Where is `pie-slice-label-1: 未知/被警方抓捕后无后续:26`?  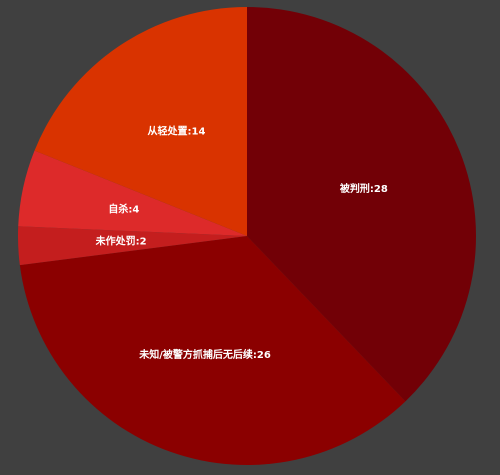
pie-slice-label-1: 未知/被警方抓捕后无后续:26 is located at coordinates (204, 354).